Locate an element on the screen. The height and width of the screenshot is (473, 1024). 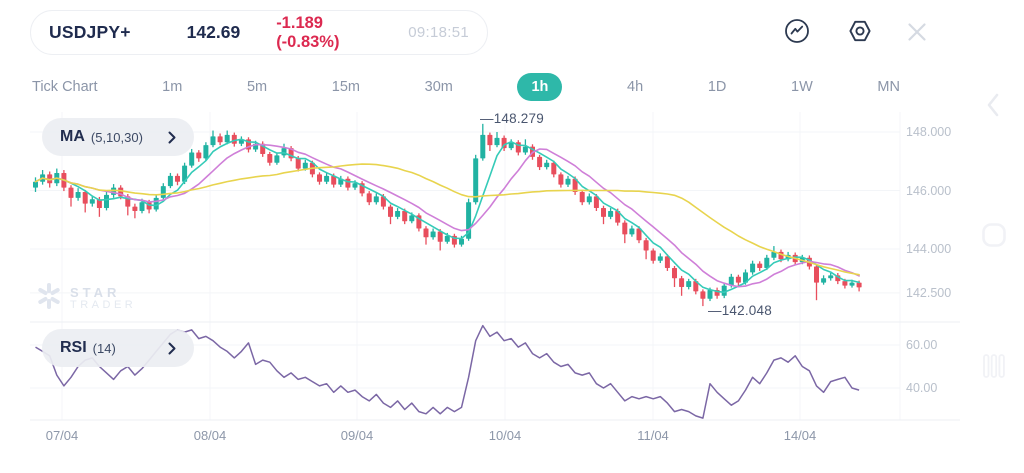
date-tick-label: 10/04 is located at coordinates (505, 435).